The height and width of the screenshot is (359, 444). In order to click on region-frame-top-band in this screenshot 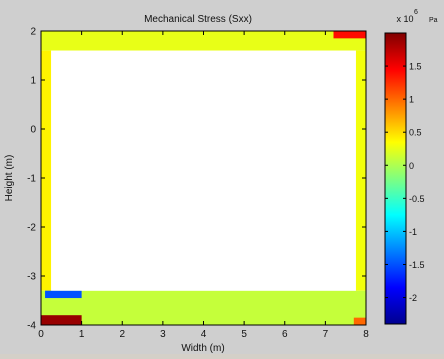, I will do `click(203, 41)`.